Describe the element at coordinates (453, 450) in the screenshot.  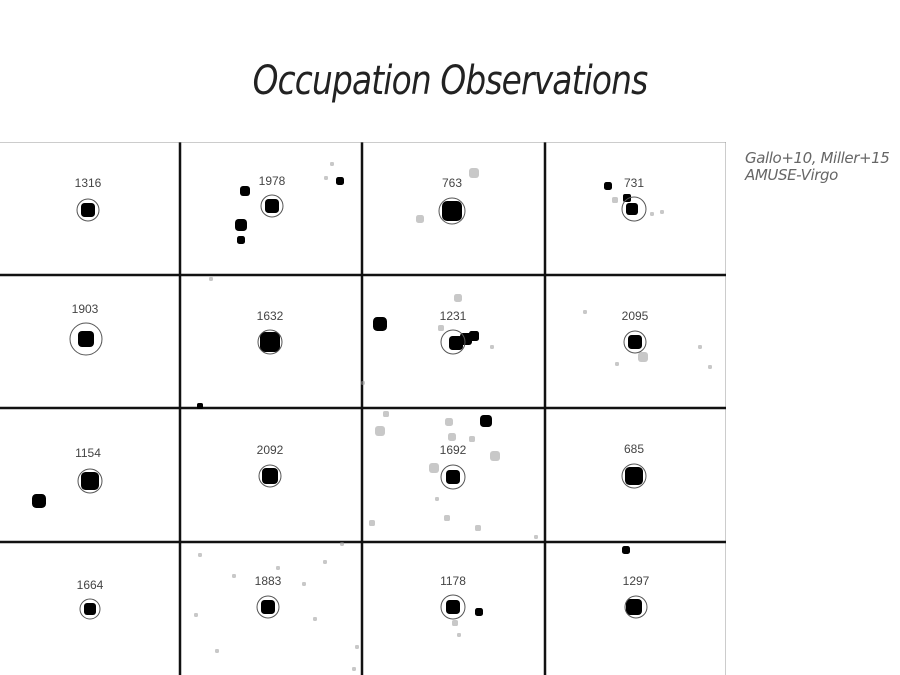
I see `cutout-label: 1692` at that location.